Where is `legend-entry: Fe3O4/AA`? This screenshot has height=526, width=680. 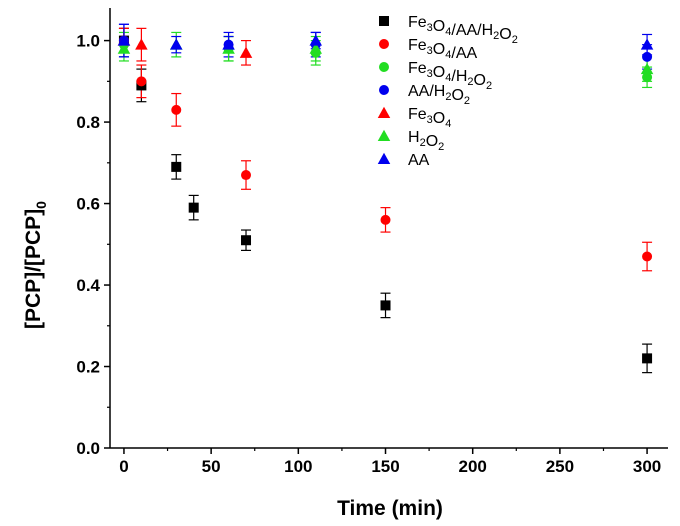
legend-entry: Fe3O4/AA is located at coordinates (428, 49).